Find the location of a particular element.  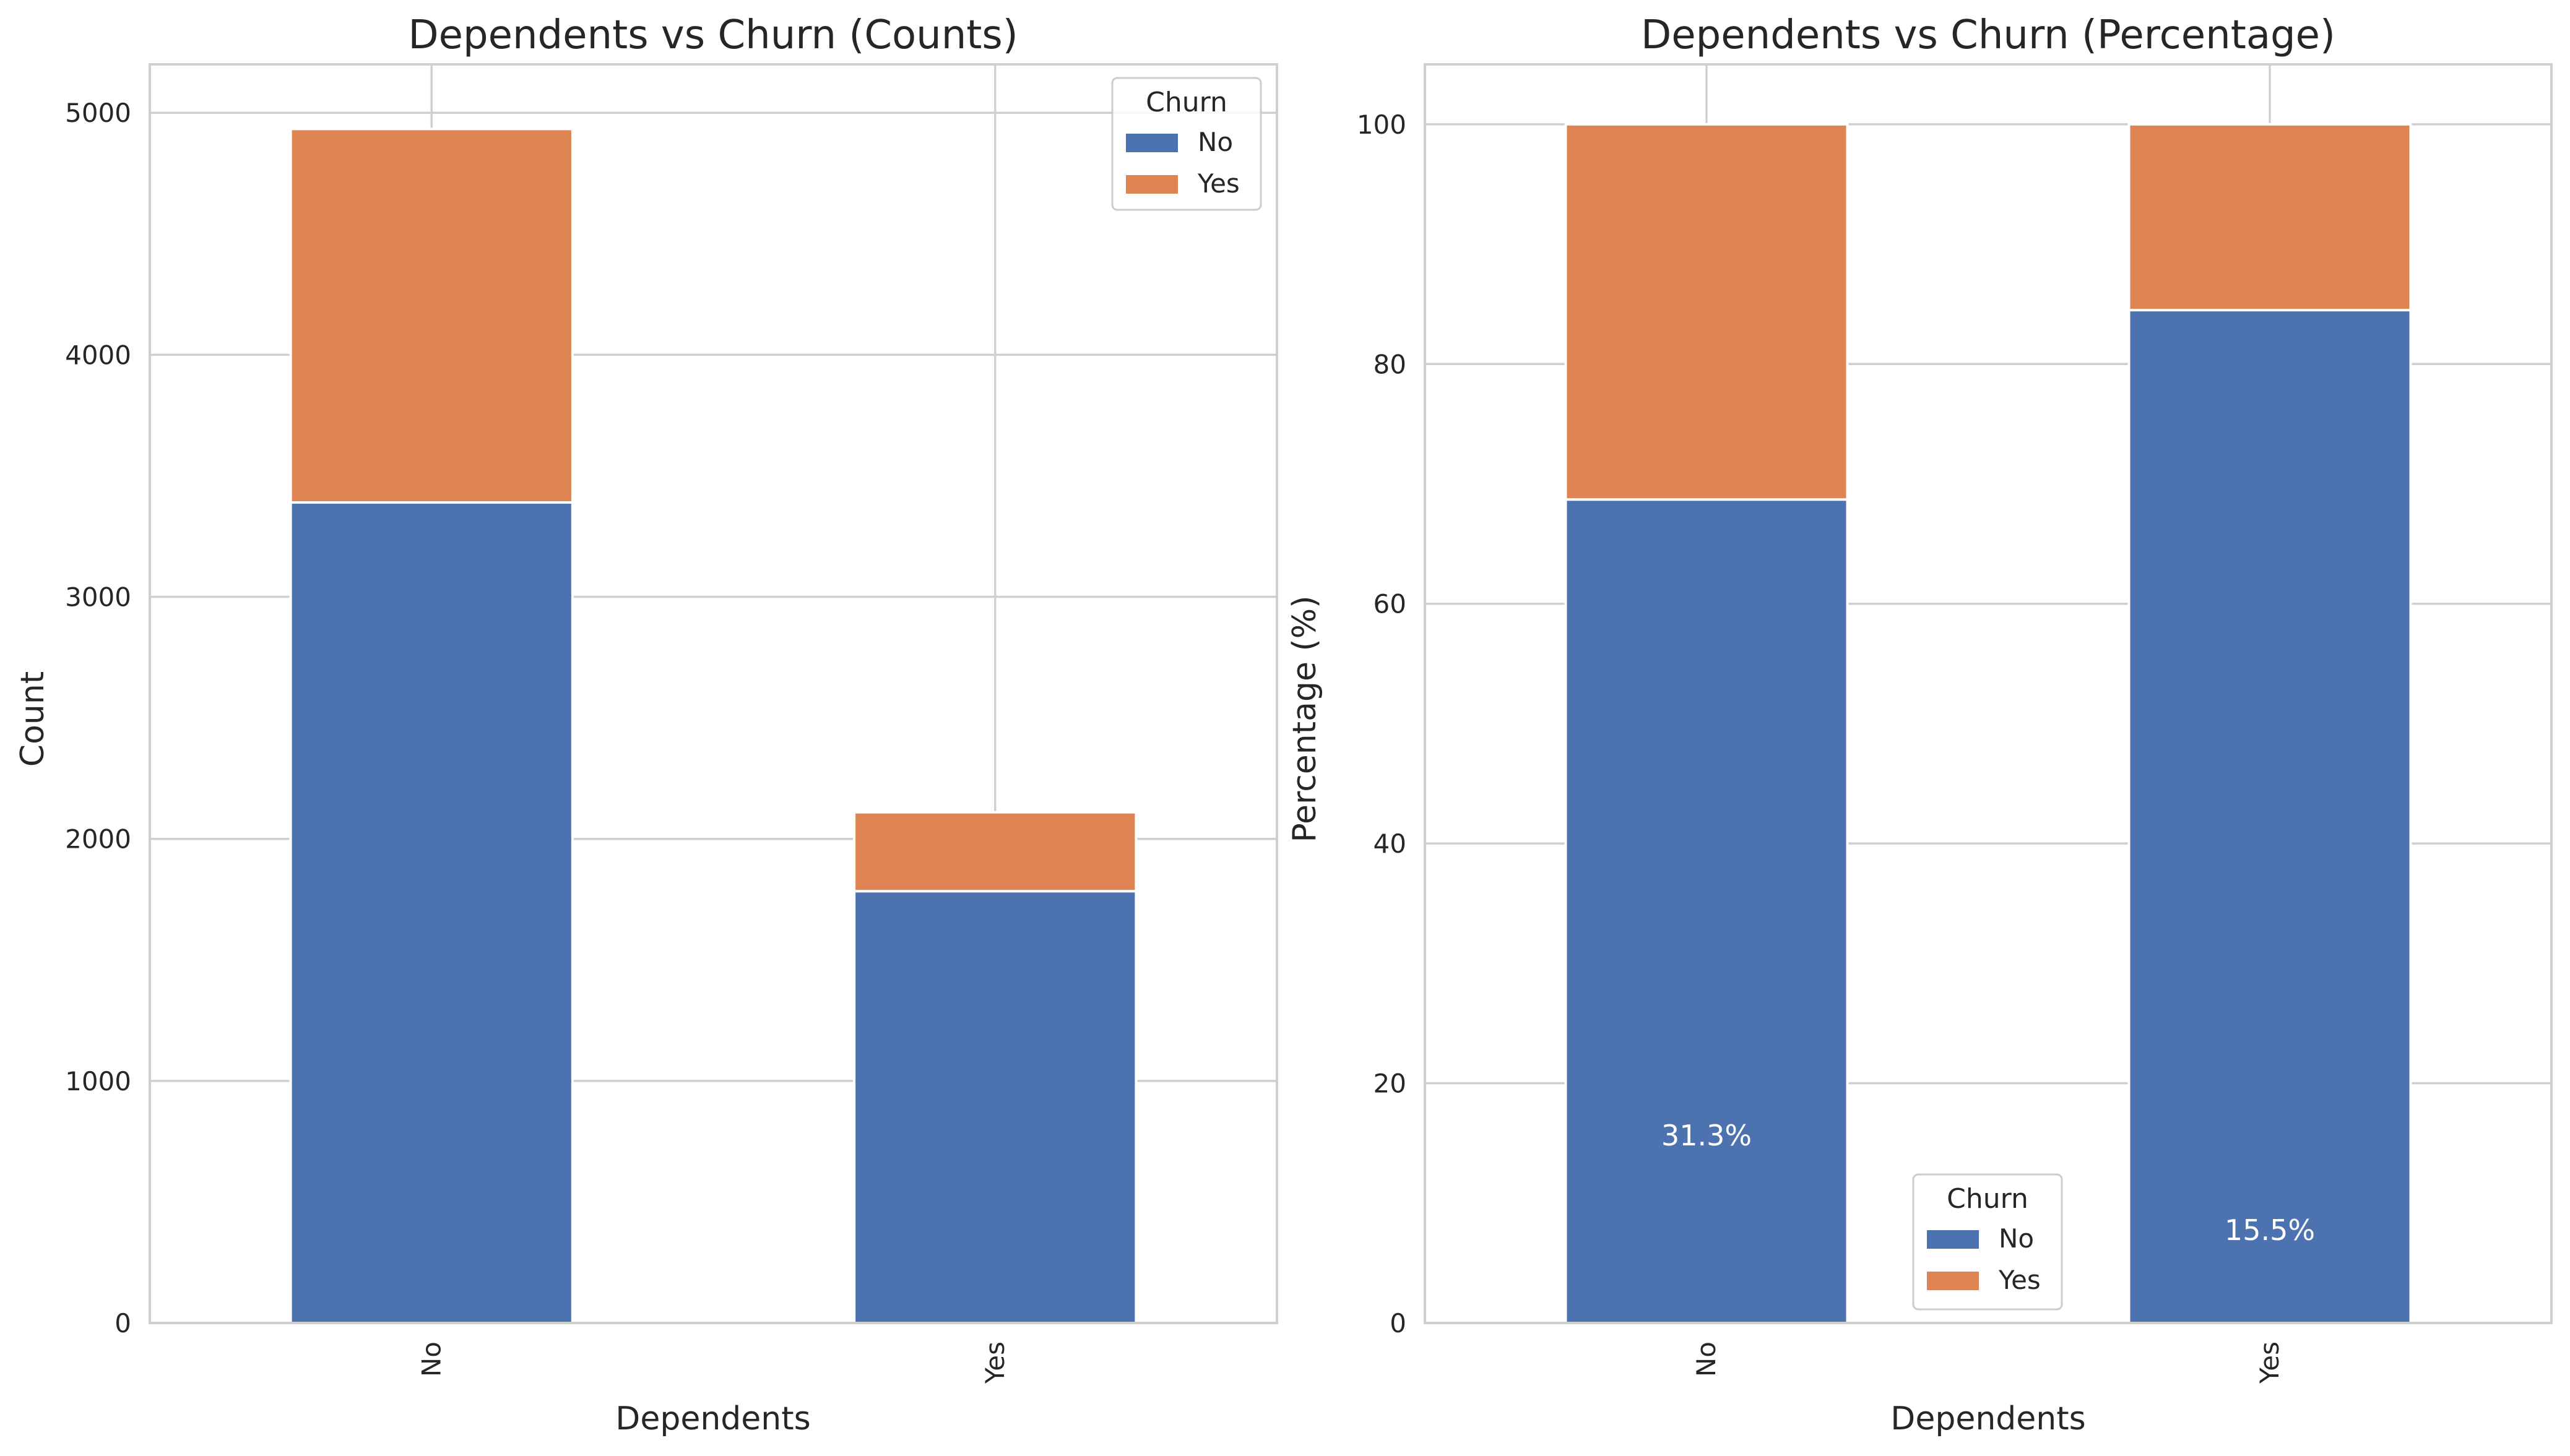

bar-percentage-label: 15.5% is located at coordinates (2270, 1230).